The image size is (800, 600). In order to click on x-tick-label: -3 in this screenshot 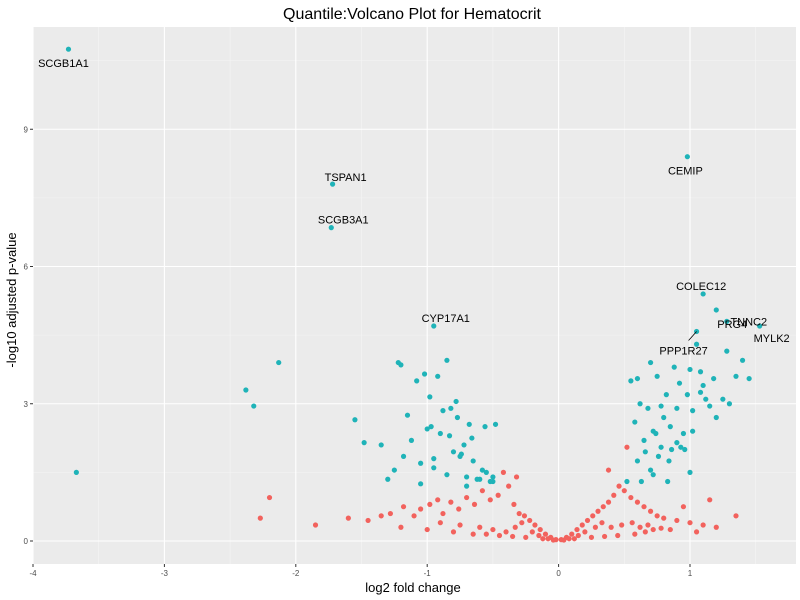, I will do `click(165, 573)`.